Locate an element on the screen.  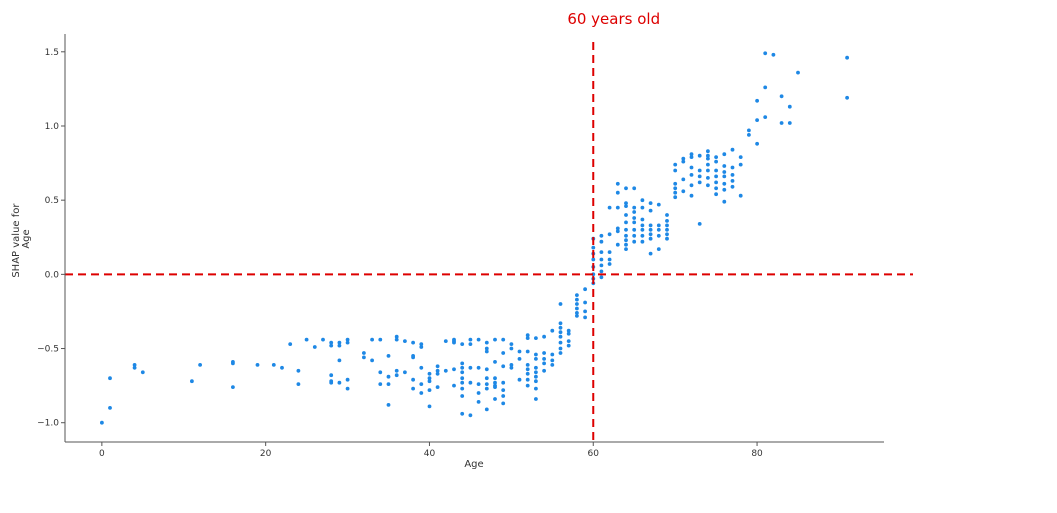
x-tick-label: 60 is located at coordinates (594, 454).